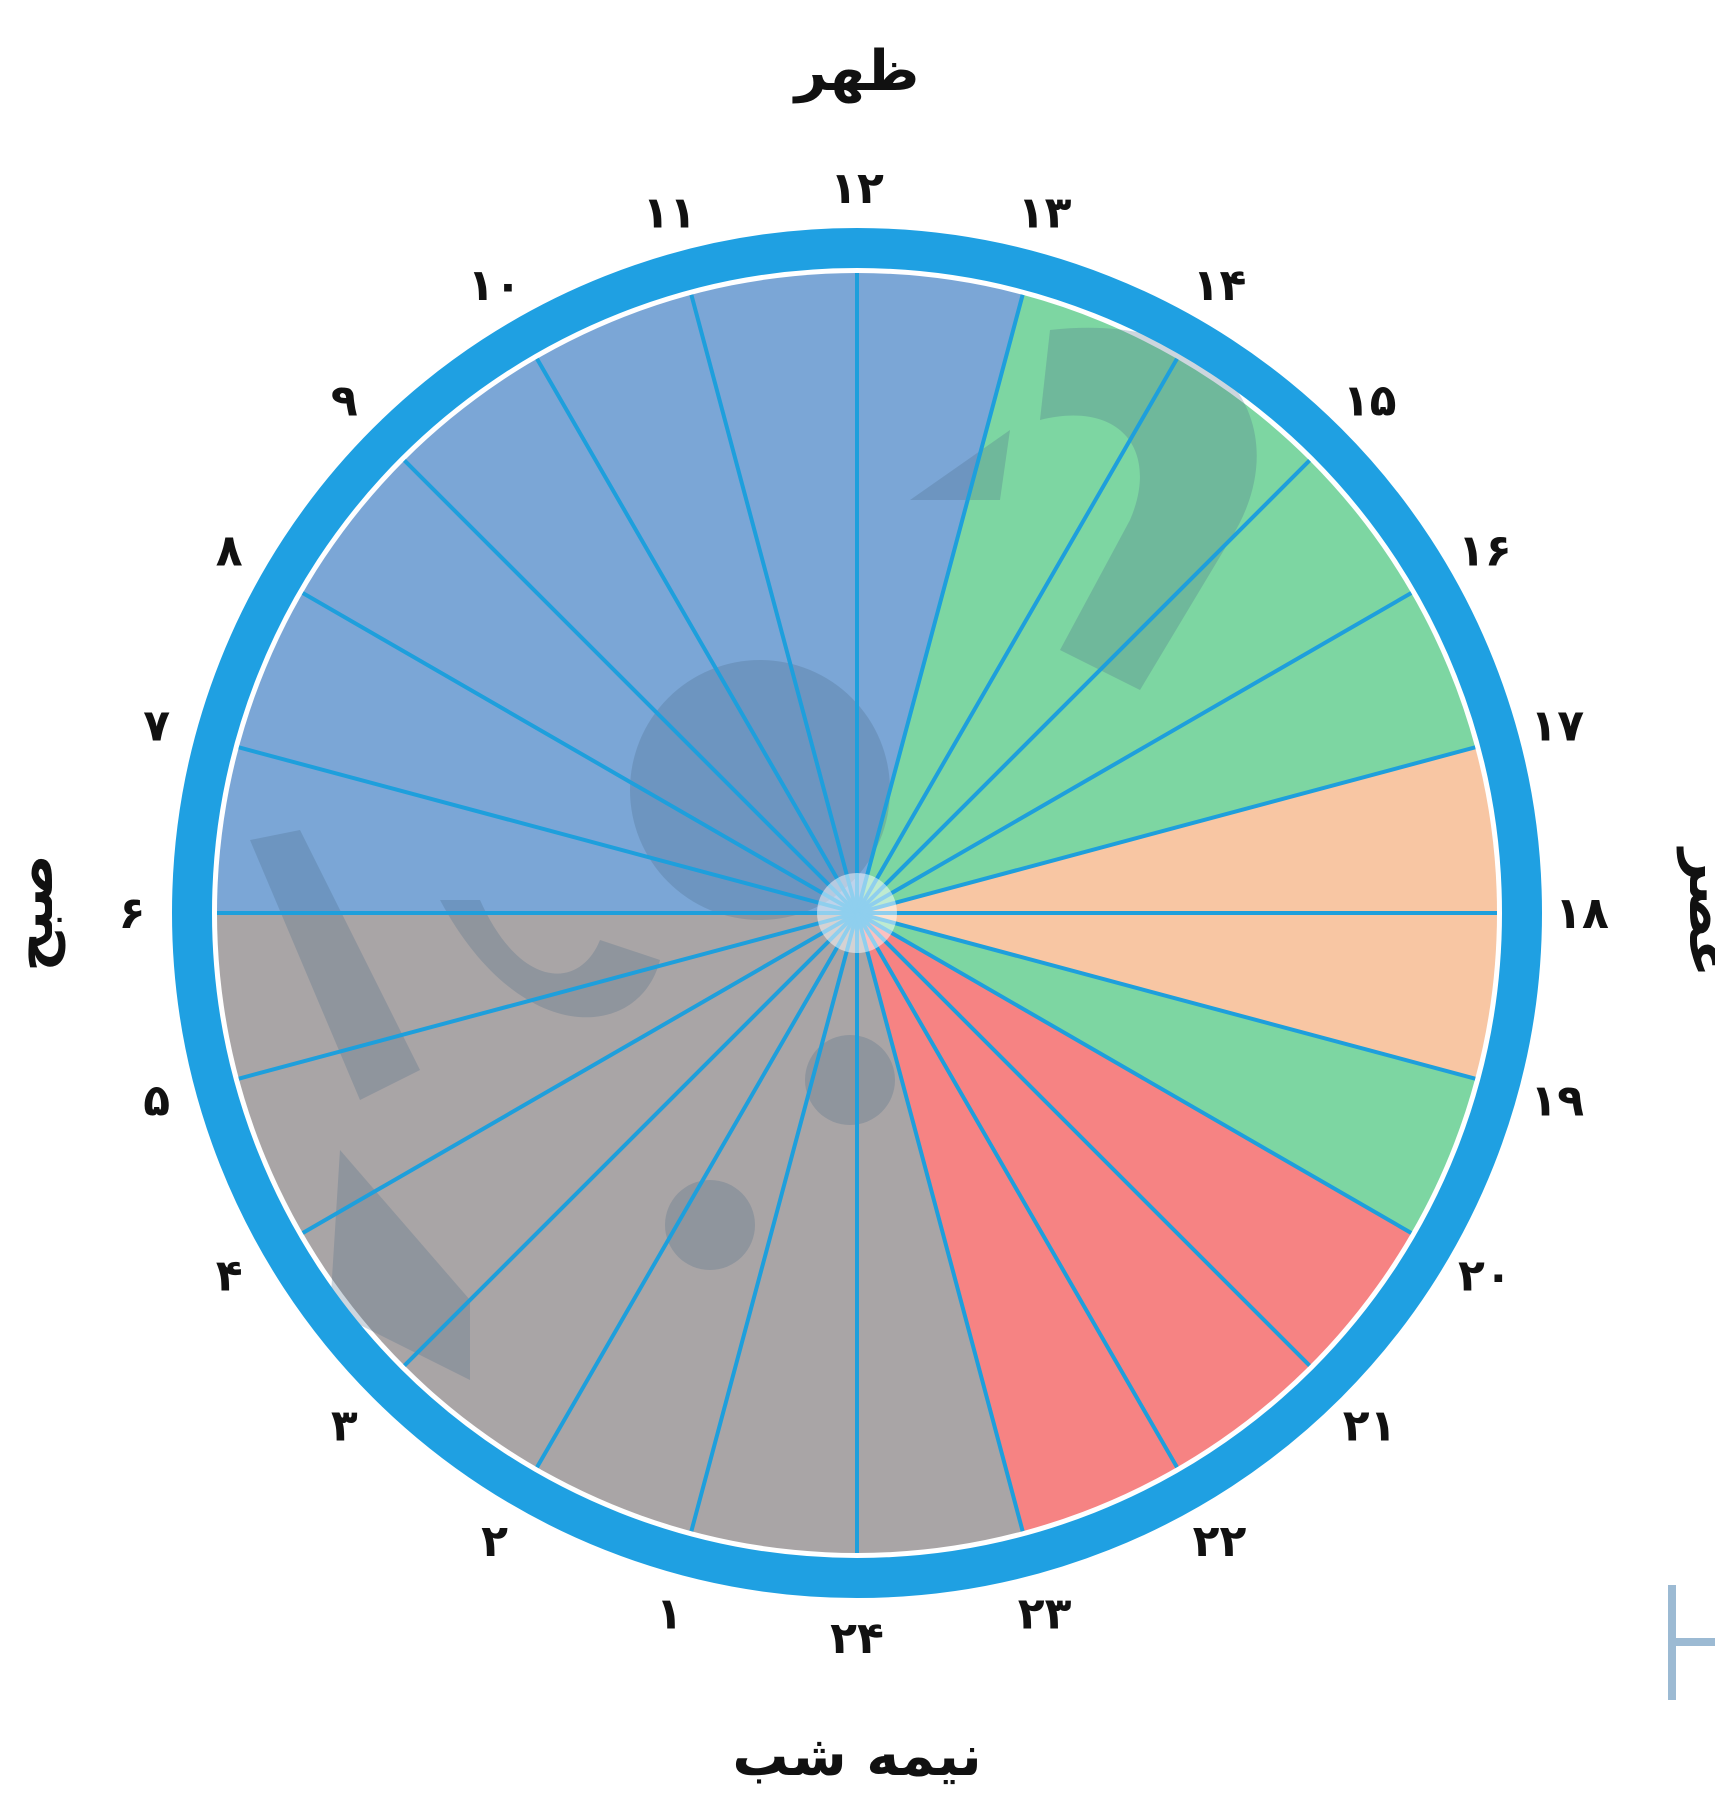  What do you see at coordinates (1485, 551) in the screenshot?
I see `hour-label-16: ۱۶` at bounding box center [1485, 551].